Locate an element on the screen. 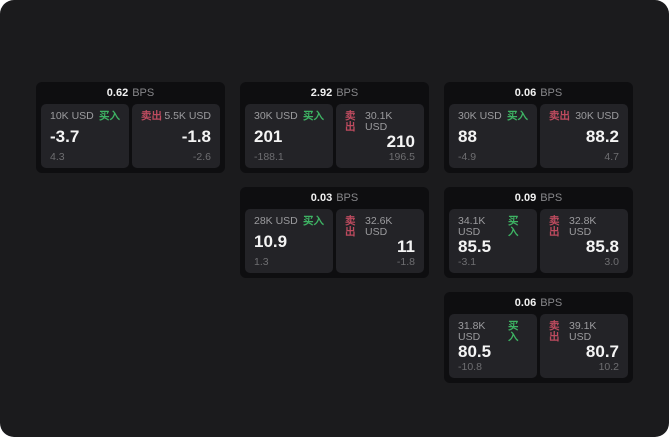  buy-panel: 30K USD 买入 88 -4.9 is located at coordinates (493, 136).